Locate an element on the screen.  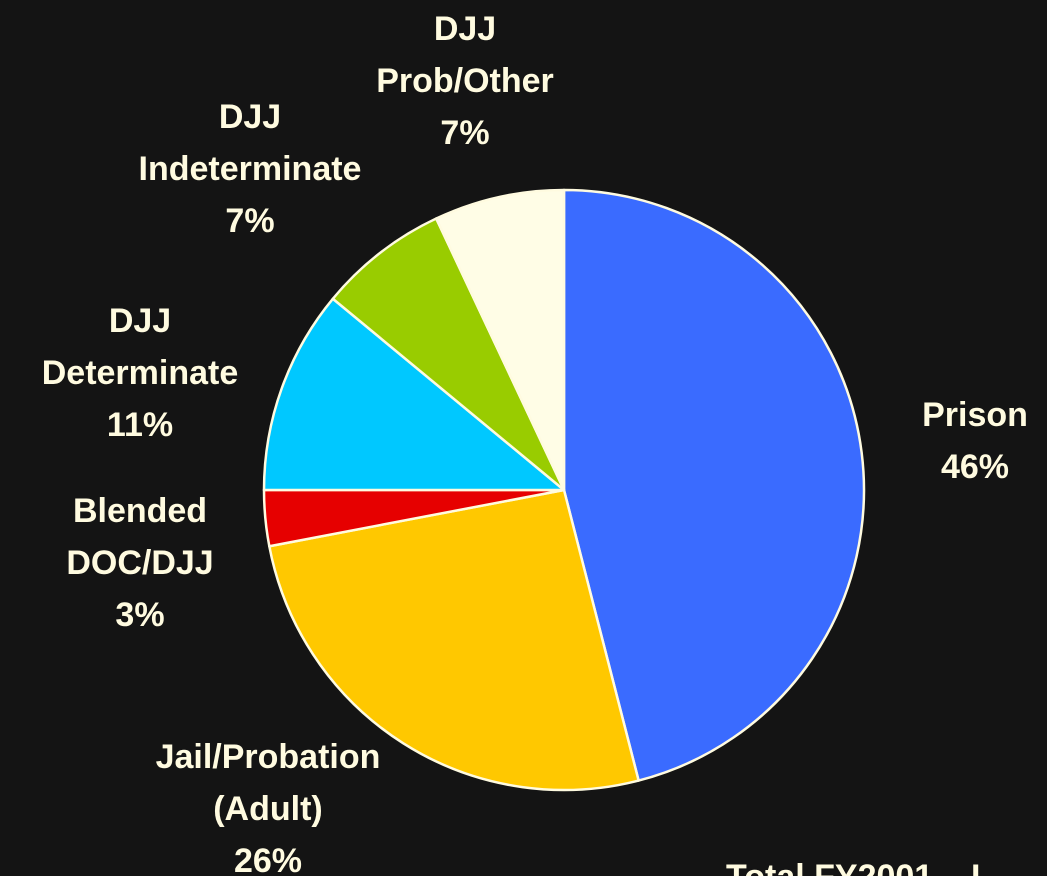
slice-label-line: 26% is located at coordinates (268, 859).